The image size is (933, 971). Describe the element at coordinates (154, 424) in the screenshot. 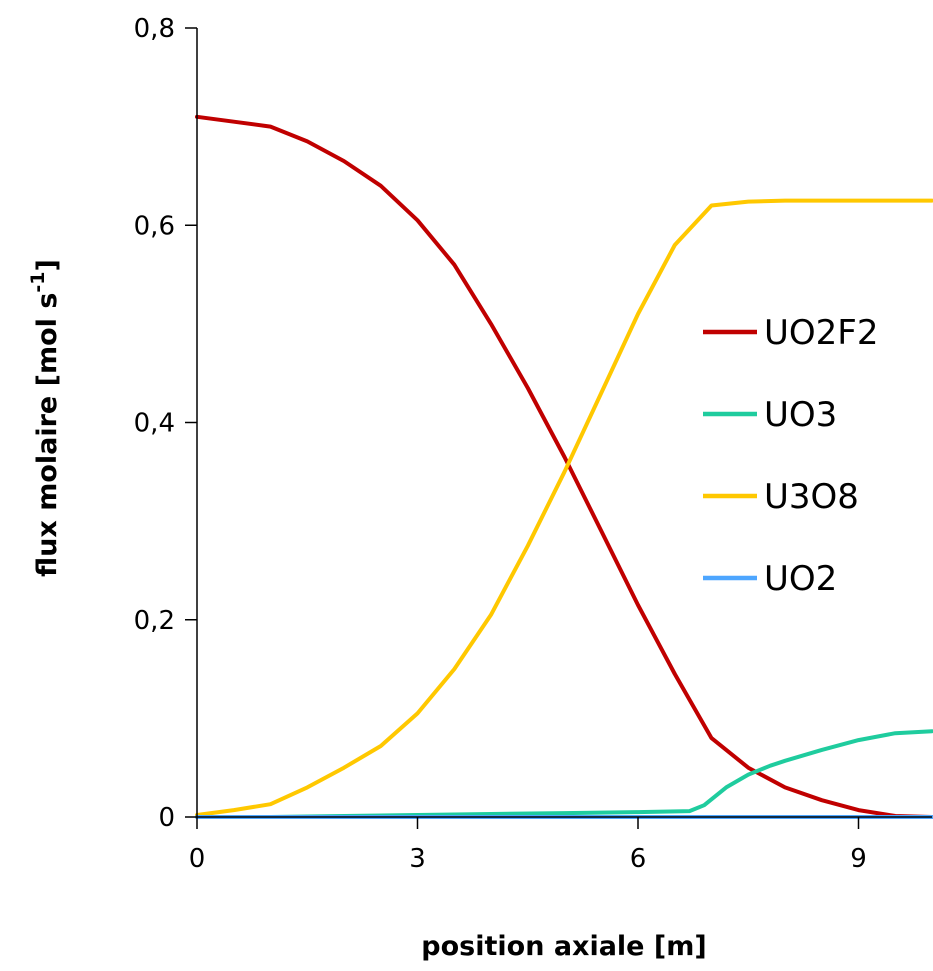

I see `y-tick-label: 0,4` at that location.